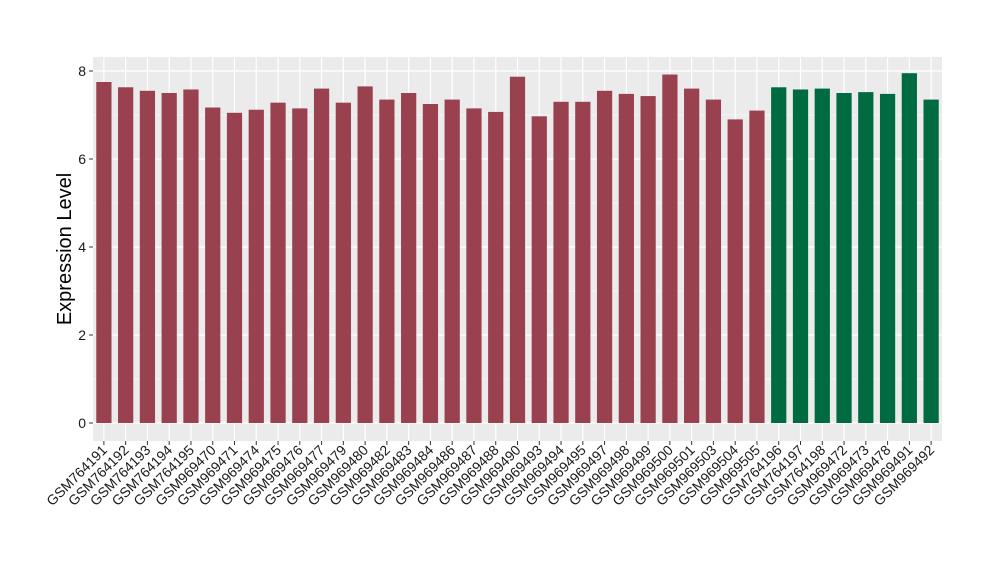 This screenshot has width=1000, height=580. What do you see at coordinates (866, 258) in the screenshot?
I see `bar-GSM969473` at bounding box center [866, 258].